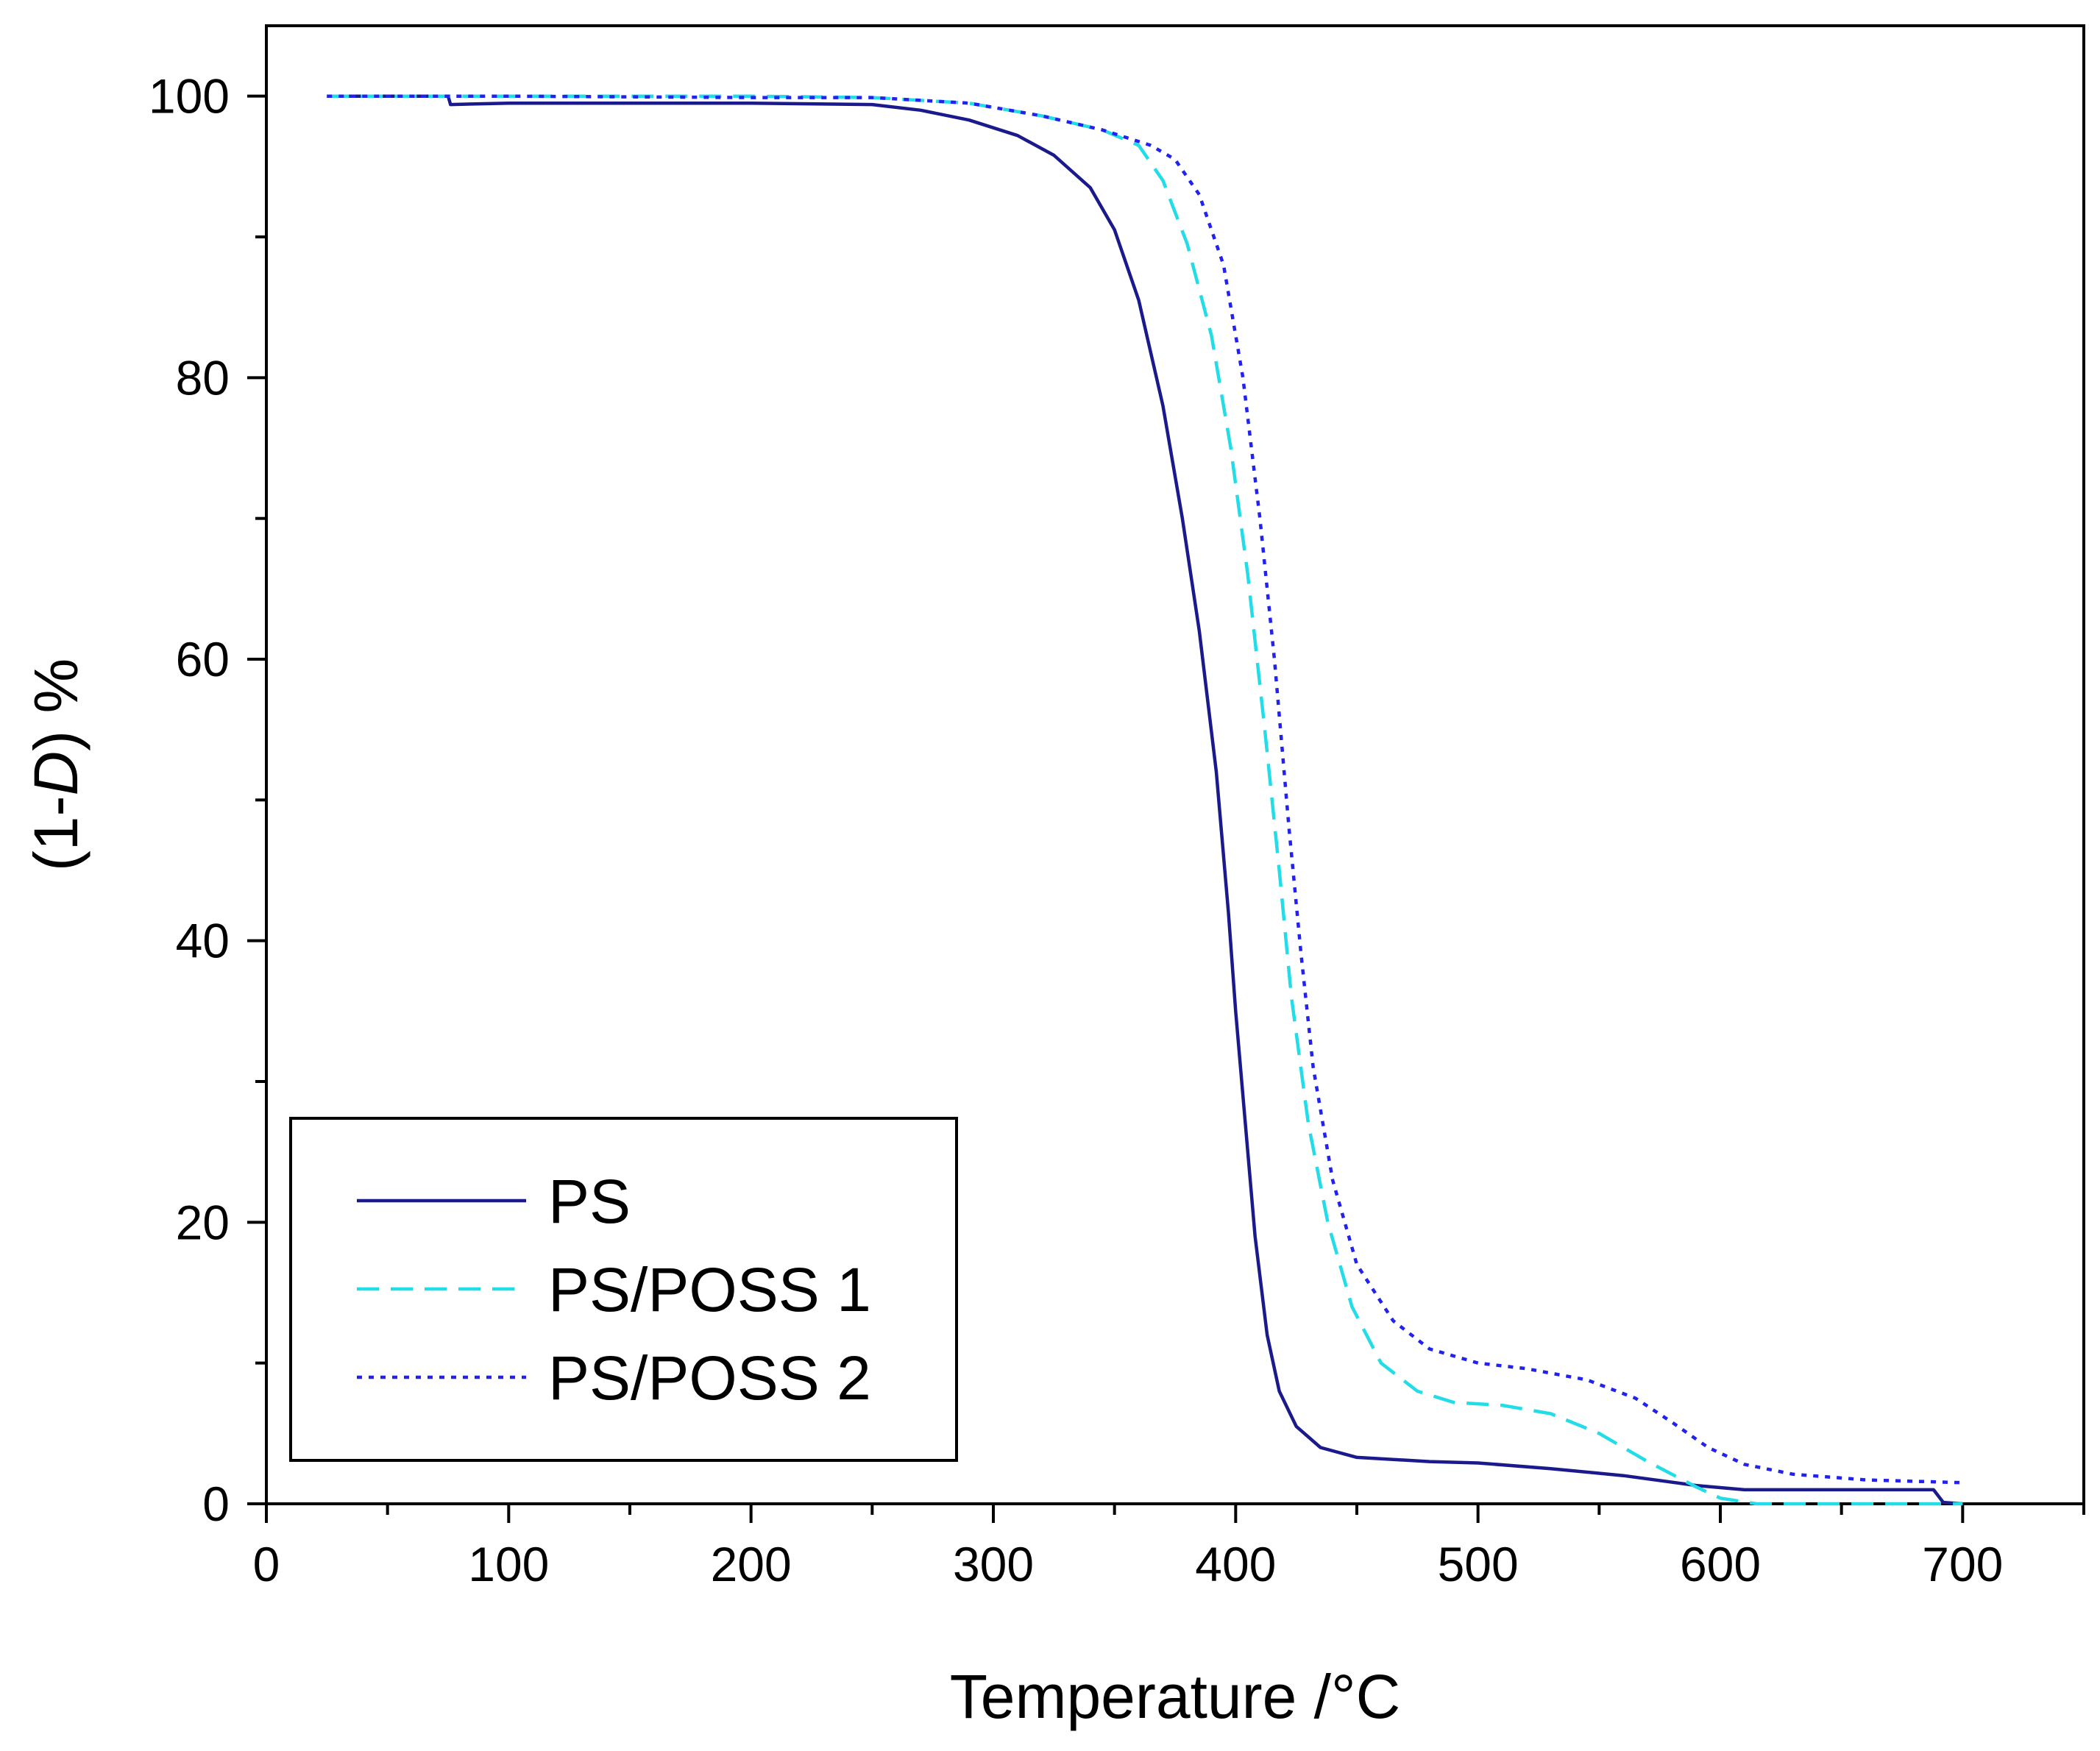 The height and width of the screenshot is (1751, 2100). I want to click on y-axis: 0 20 40 60 80 100, so click(208, 800).